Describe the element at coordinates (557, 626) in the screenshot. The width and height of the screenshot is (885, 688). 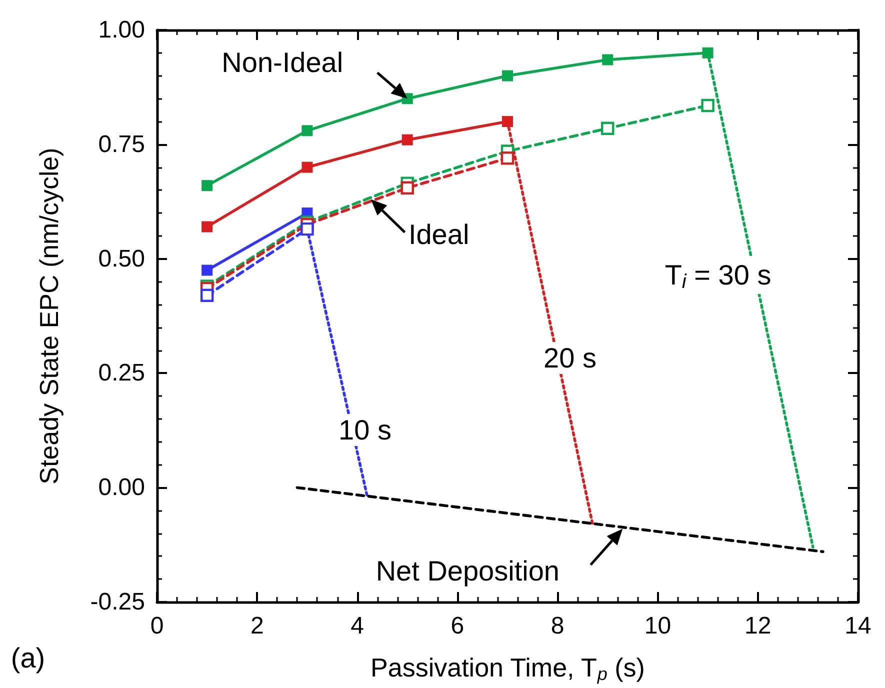
I see `x-tick-label: 8` at that location.